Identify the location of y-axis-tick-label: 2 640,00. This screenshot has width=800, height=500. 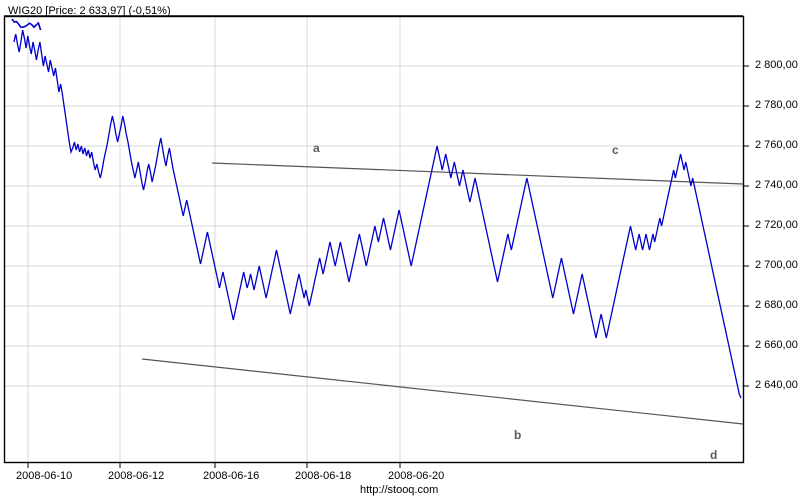
(776, 385).